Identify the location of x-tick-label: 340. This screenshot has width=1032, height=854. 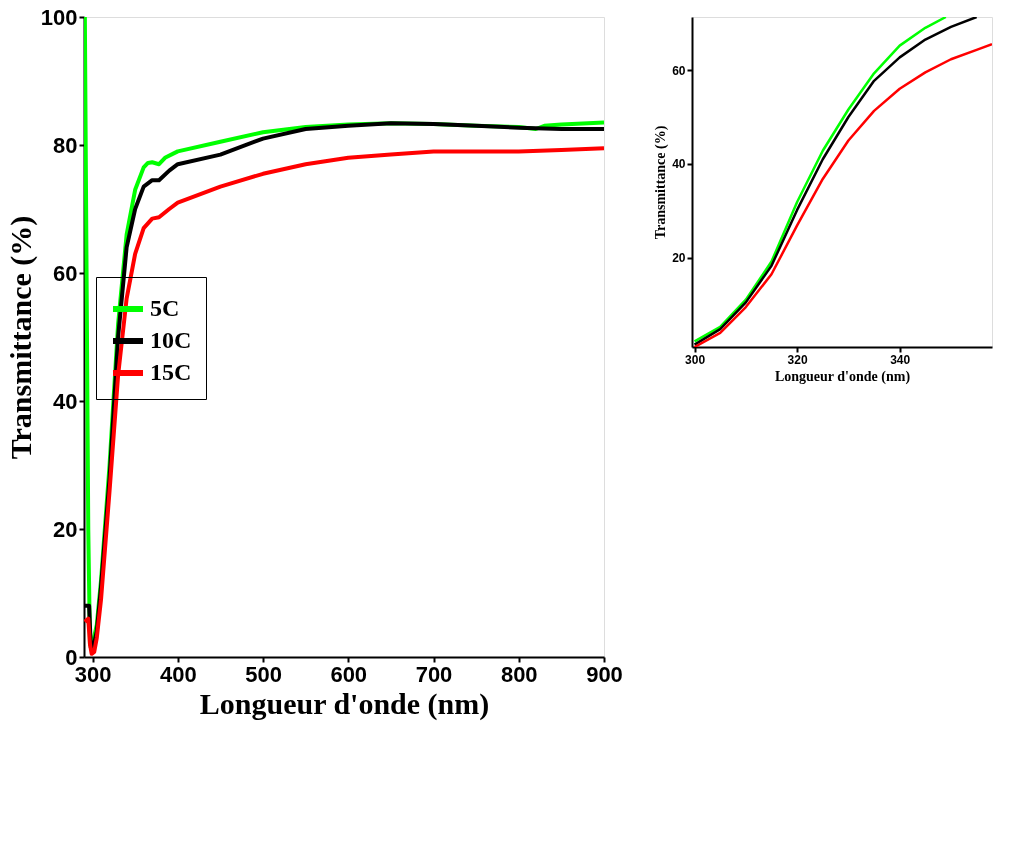
(900, 359).